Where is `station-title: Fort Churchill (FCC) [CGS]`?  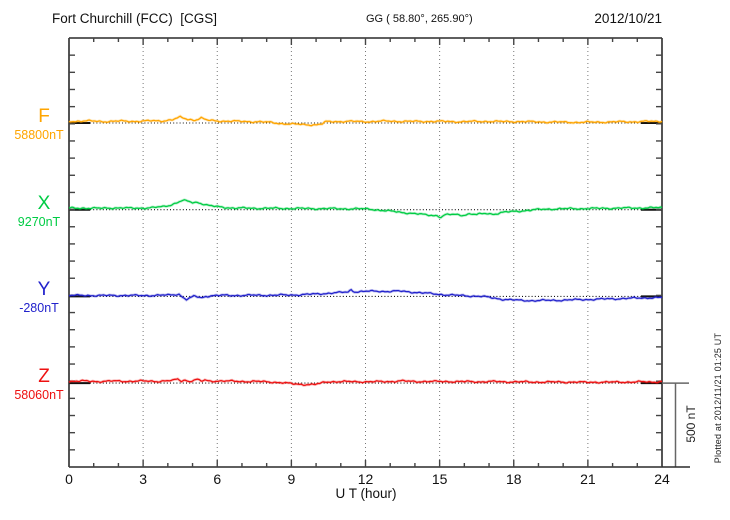 station-title: Fort Churchill (FCC) [CGS] is located at coordinates (135, 18).